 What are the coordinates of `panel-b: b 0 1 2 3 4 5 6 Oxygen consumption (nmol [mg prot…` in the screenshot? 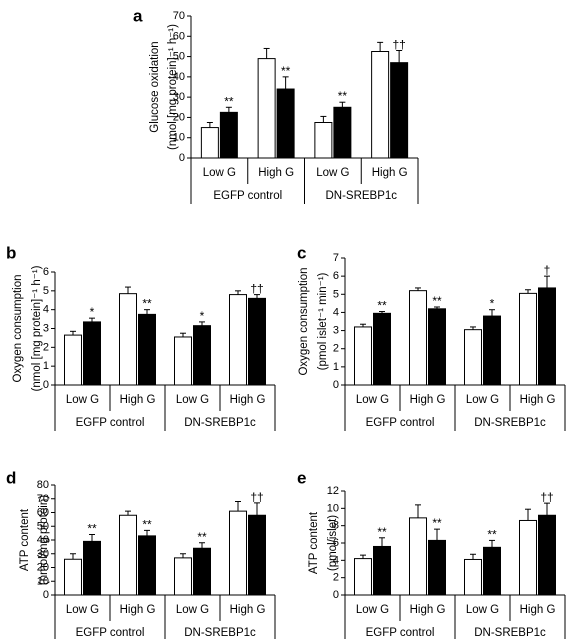 It's located at (141, 337).